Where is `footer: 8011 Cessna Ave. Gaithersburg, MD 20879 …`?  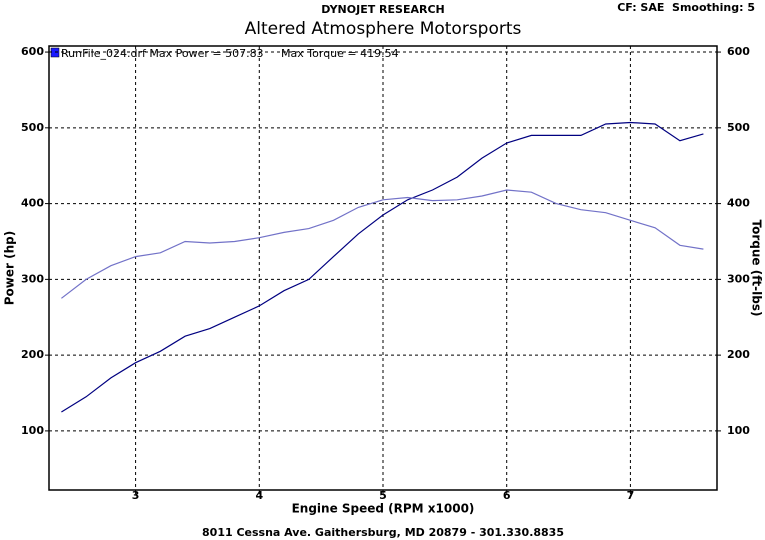
footer: 8011 Cessna Ave. Gaithersburg, MD 20879 … is located at coordinates (383, 532).